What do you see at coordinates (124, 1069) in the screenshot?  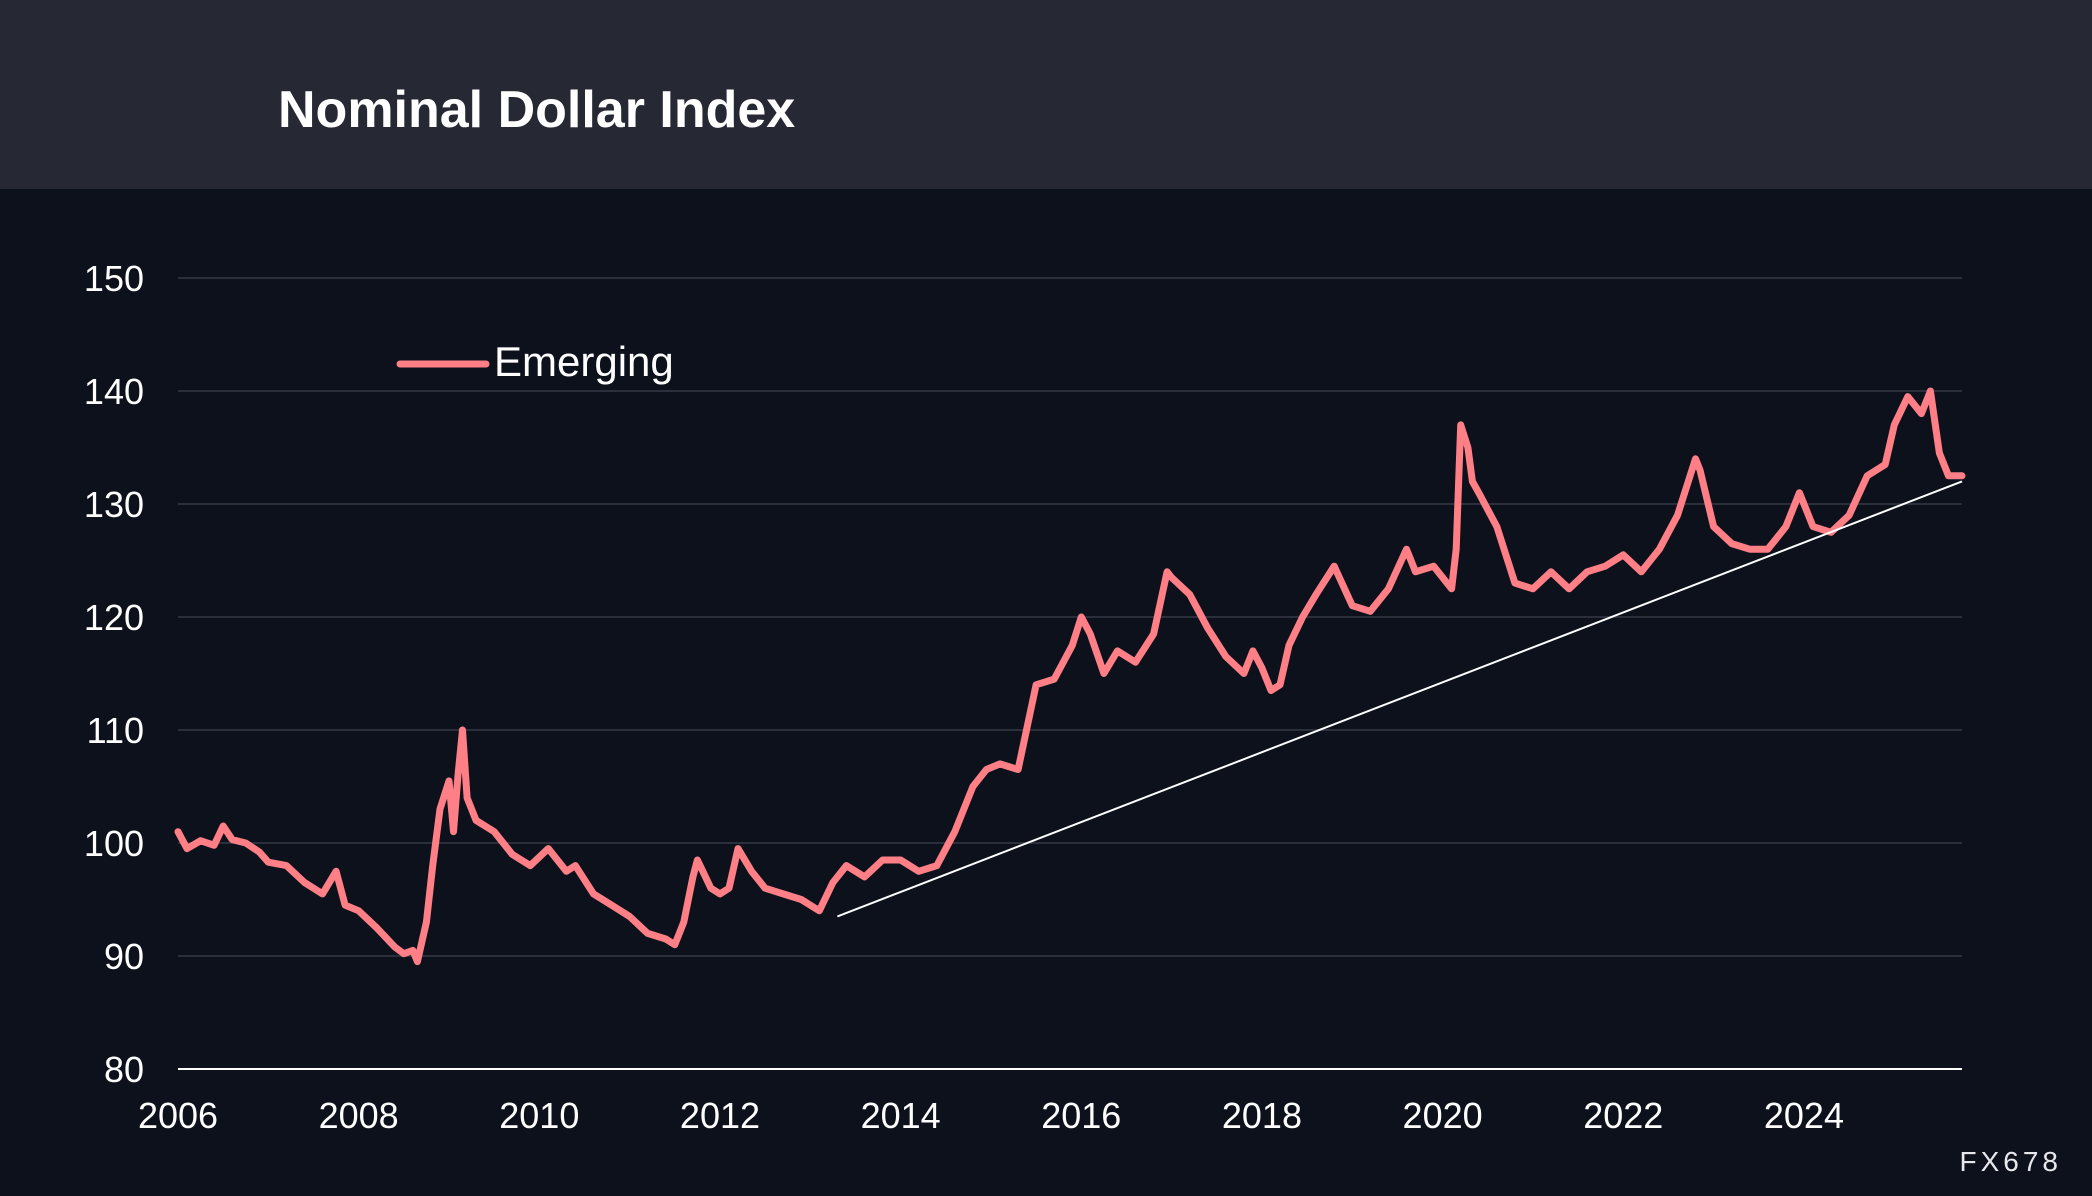 I see `y-tick-label: 80` at bounding box center [124, 1069].